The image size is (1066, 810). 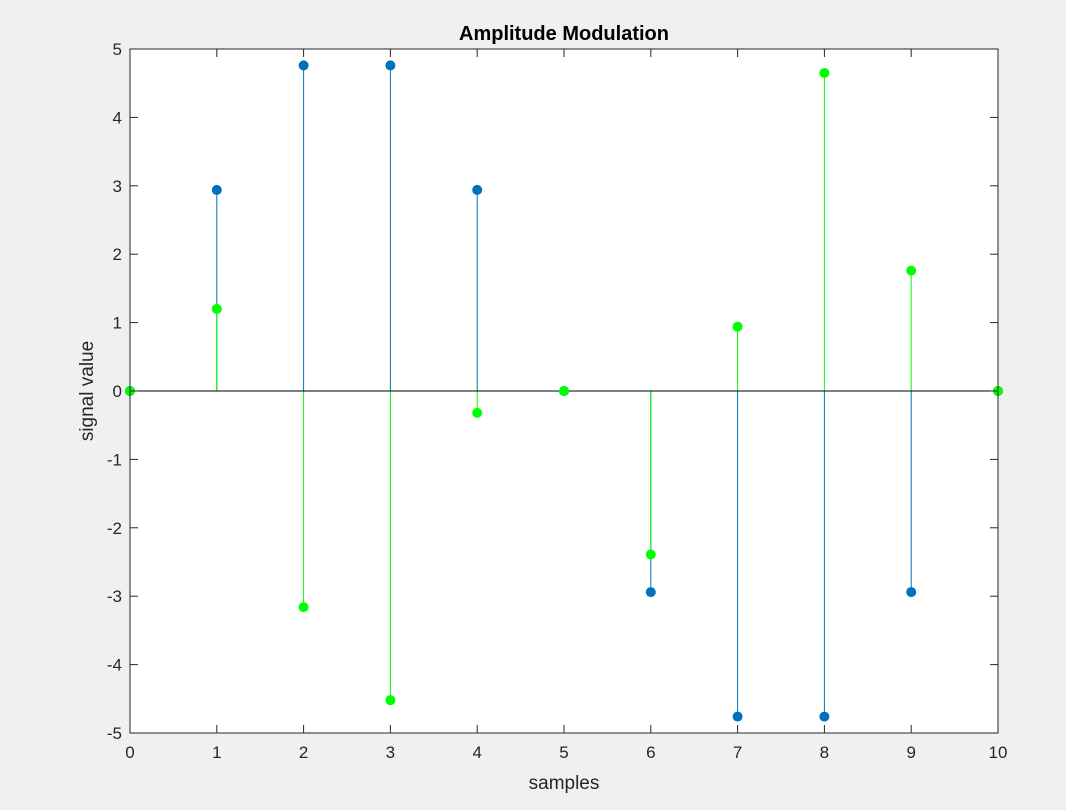 What do you see at coordinates (87, 391) in the screenshot?
I see `y-axis-label: signal value` at bounding box center [87, 391].